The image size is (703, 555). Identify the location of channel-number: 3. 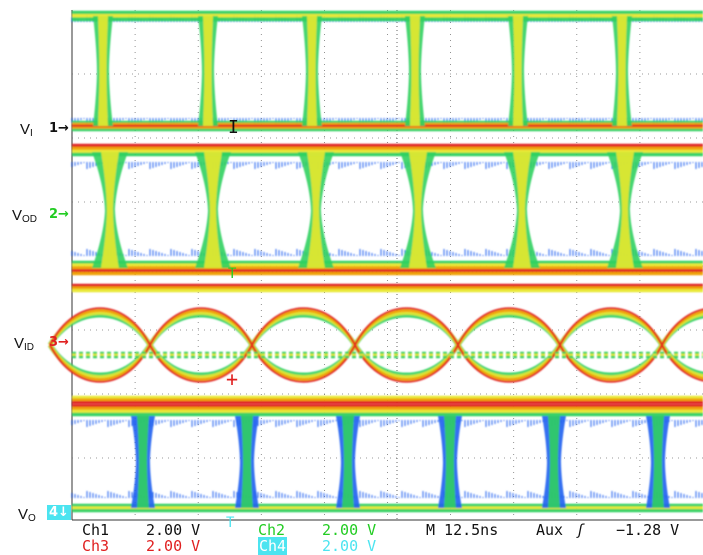
(54, 342).